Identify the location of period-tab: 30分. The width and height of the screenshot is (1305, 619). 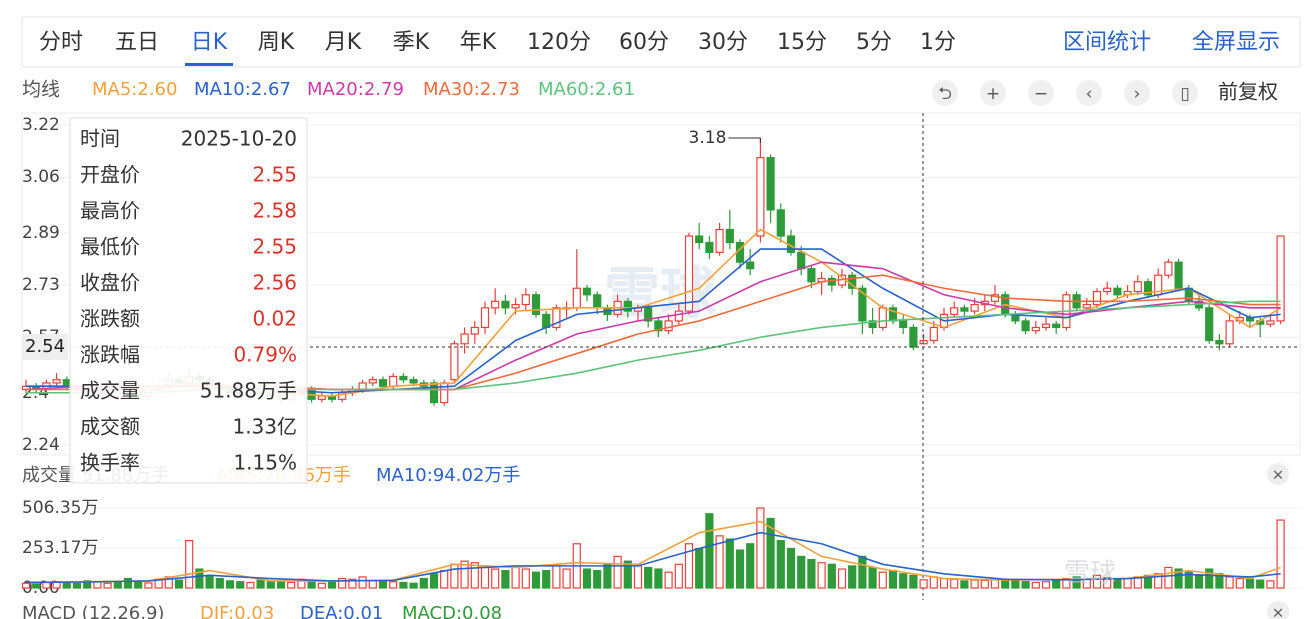
(723, 42).